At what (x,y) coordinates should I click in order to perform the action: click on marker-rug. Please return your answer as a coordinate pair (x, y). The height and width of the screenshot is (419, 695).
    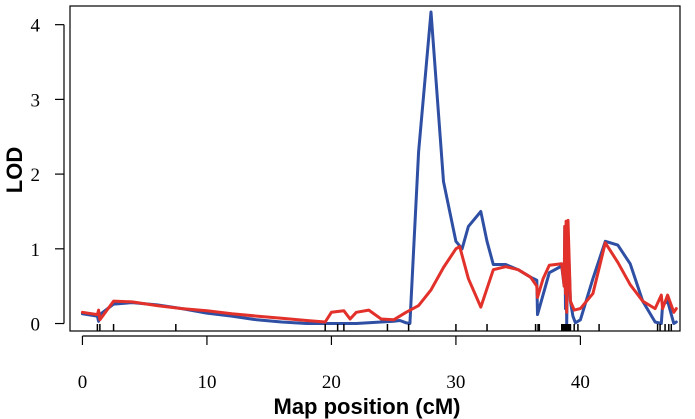
    Looking at the image, I should click on (384, 327).